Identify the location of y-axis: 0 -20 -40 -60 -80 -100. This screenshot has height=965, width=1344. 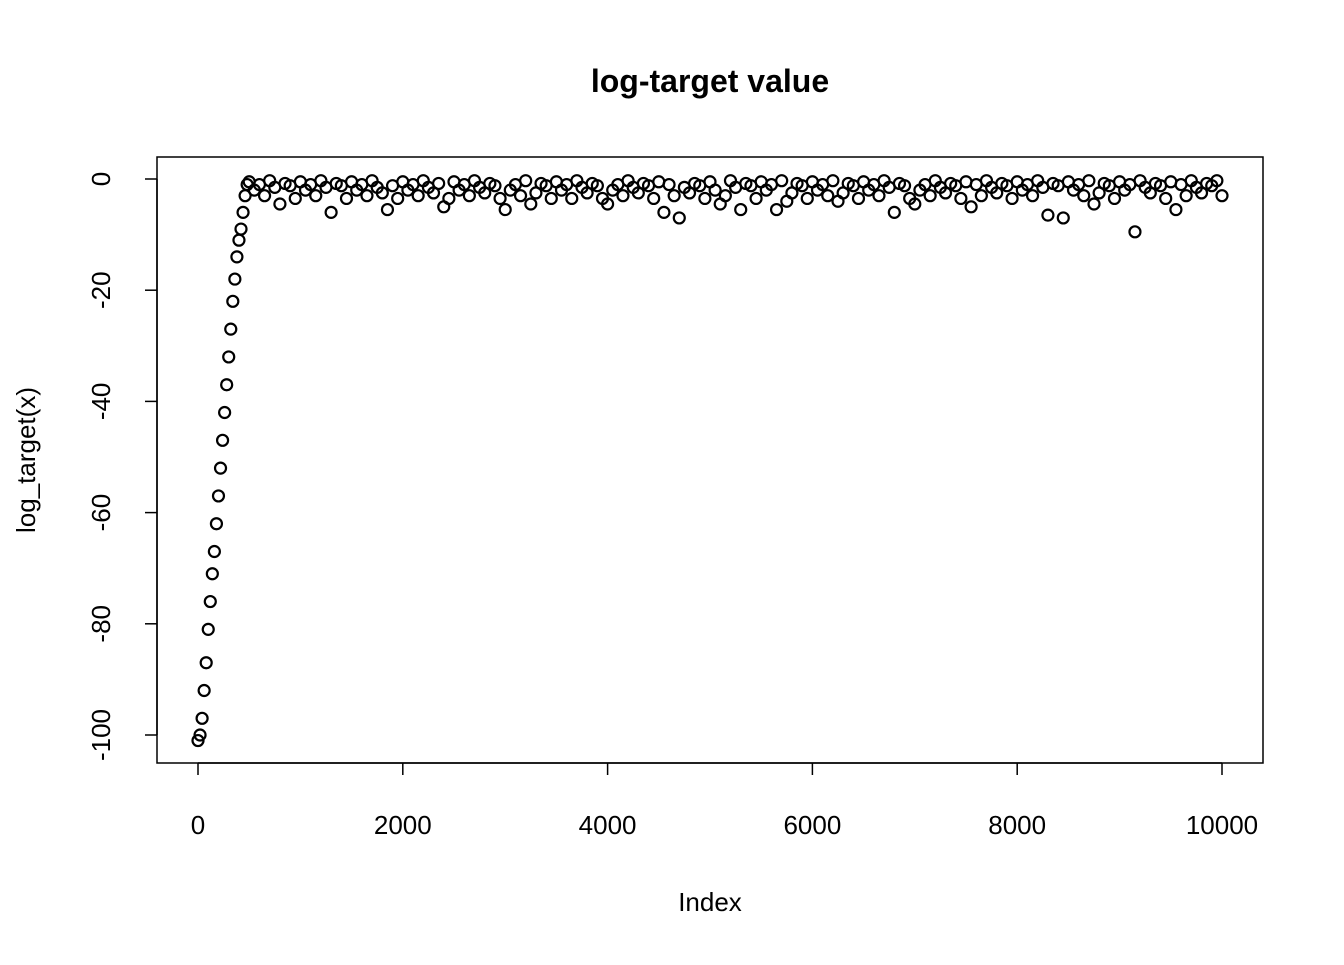
(122, 466).